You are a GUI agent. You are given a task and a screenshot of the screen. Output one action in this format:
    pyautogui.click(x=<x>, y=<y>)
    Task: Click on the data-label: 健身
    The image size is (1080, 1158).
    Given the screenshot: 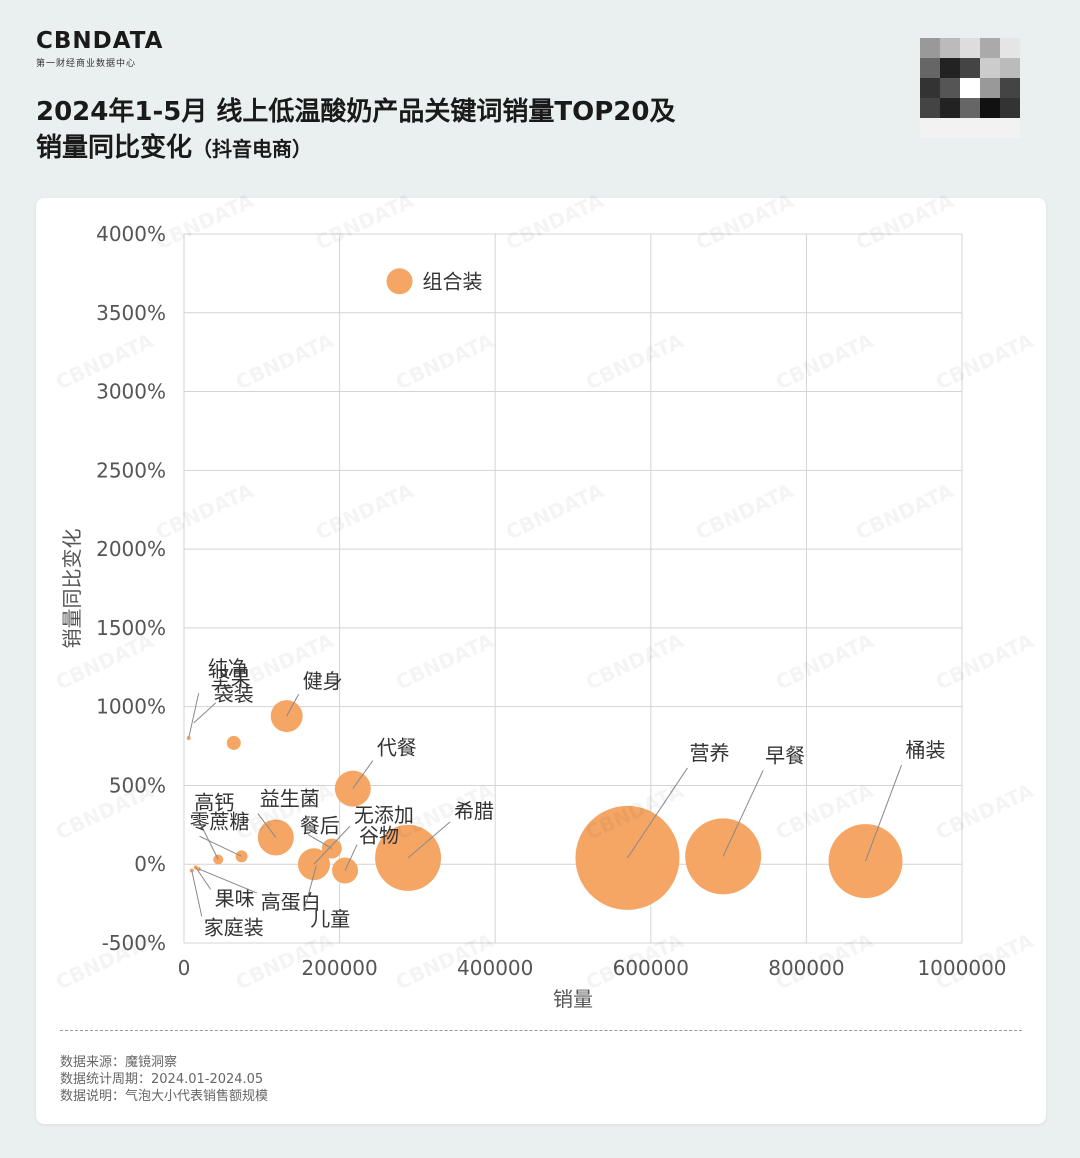 What is the action you would take?
    pyautogui.click(x=323, y=681)
    